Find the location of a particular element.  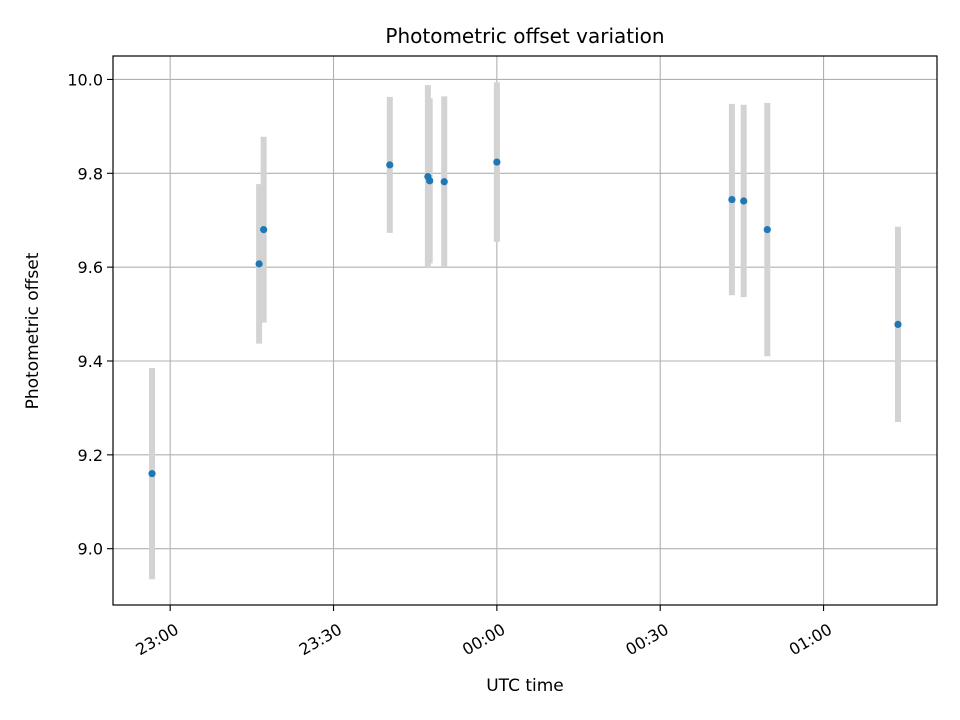

x-tick-label: 00:30 is located at coordinates (646, 640).